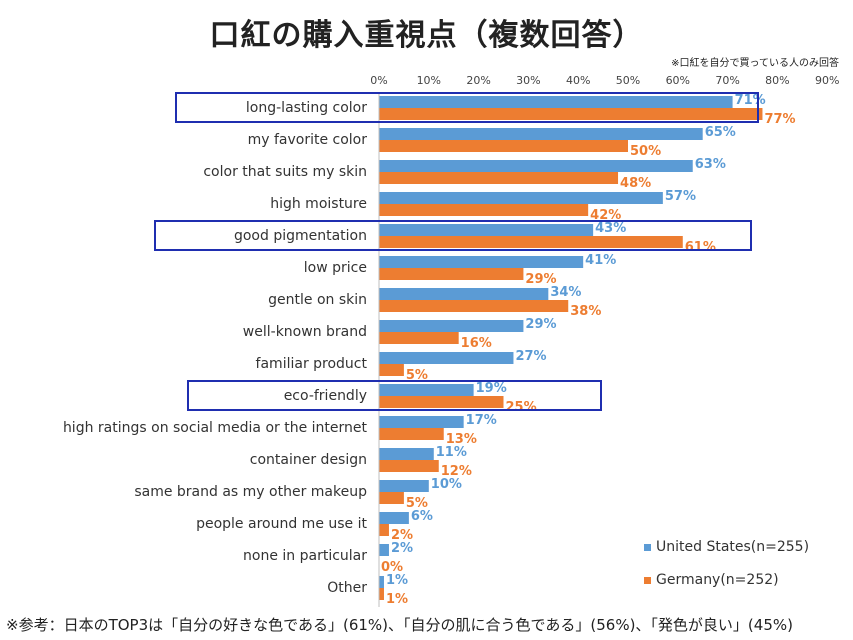  Describe the element at coordinates (530, 356) in the screenshot. I see `data-label: 27%` at that location.